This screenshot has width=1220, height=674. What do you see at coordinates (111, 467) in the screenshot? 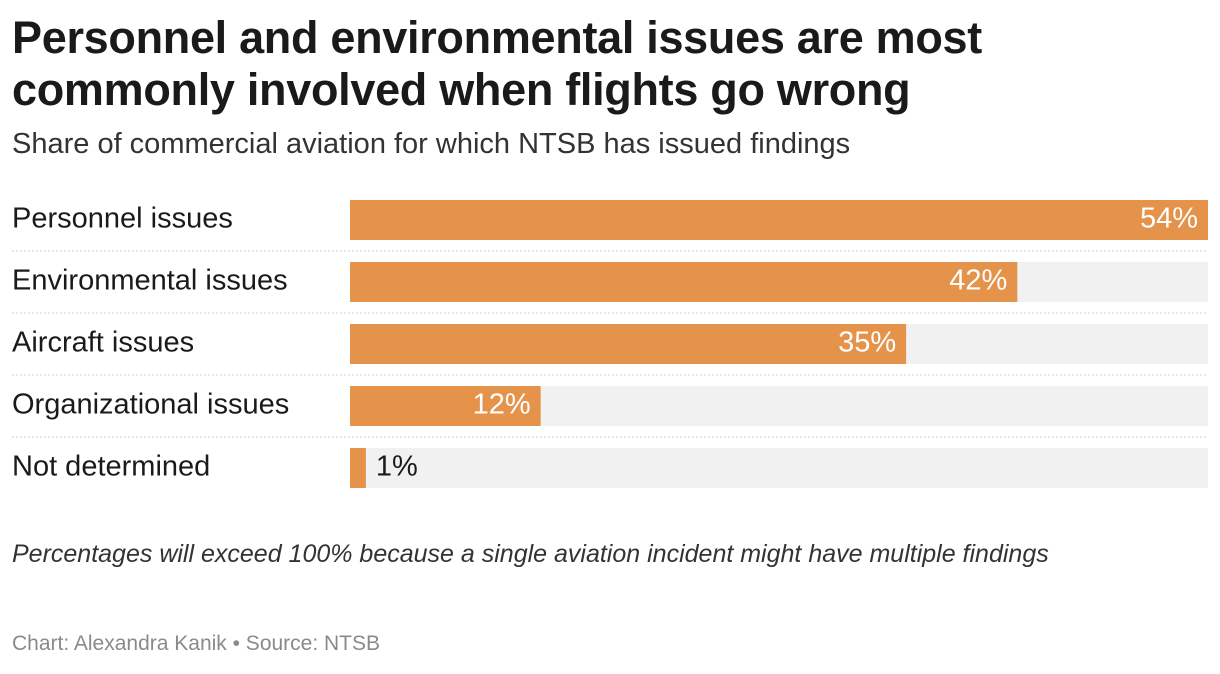
I see `category-label: Not determined` at bounding box center [111, 467].